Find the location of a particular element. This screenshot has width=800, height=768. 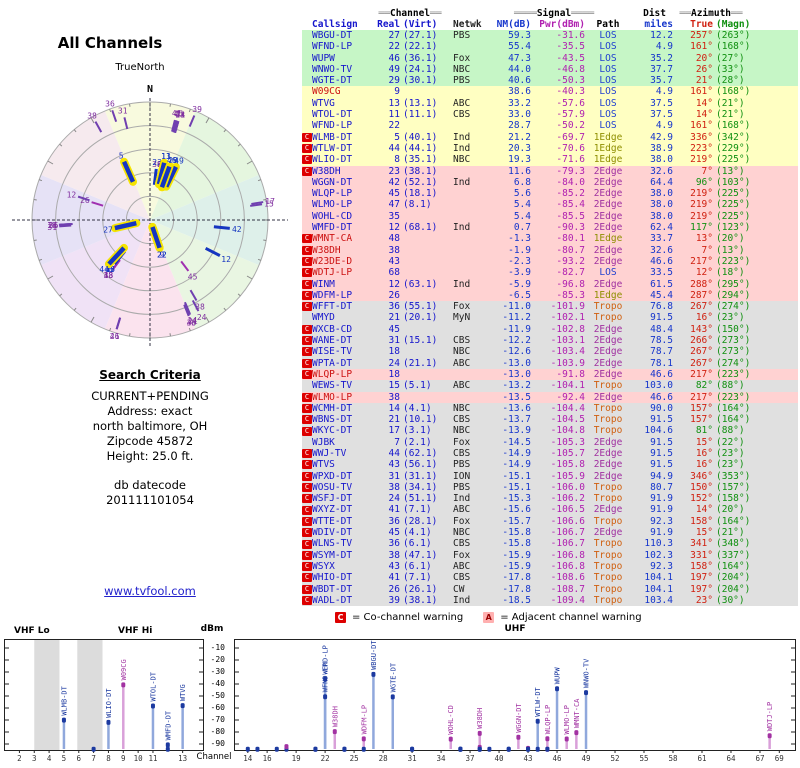

true-cell: 346° is located at coordinates (701, 476).